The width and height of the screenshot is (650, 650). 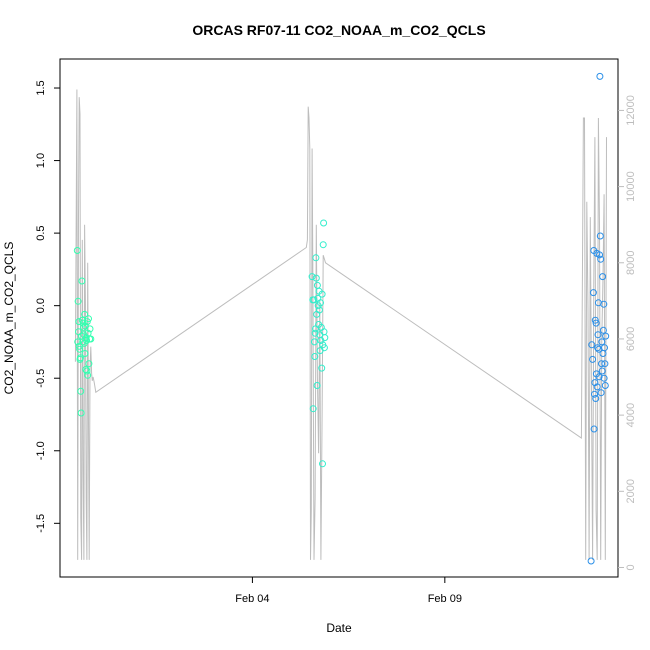 What do you see at coordinates (631, 491) in the screenshot?
I see `y2-tick-label: 2000` at bounding box center [631, 491].